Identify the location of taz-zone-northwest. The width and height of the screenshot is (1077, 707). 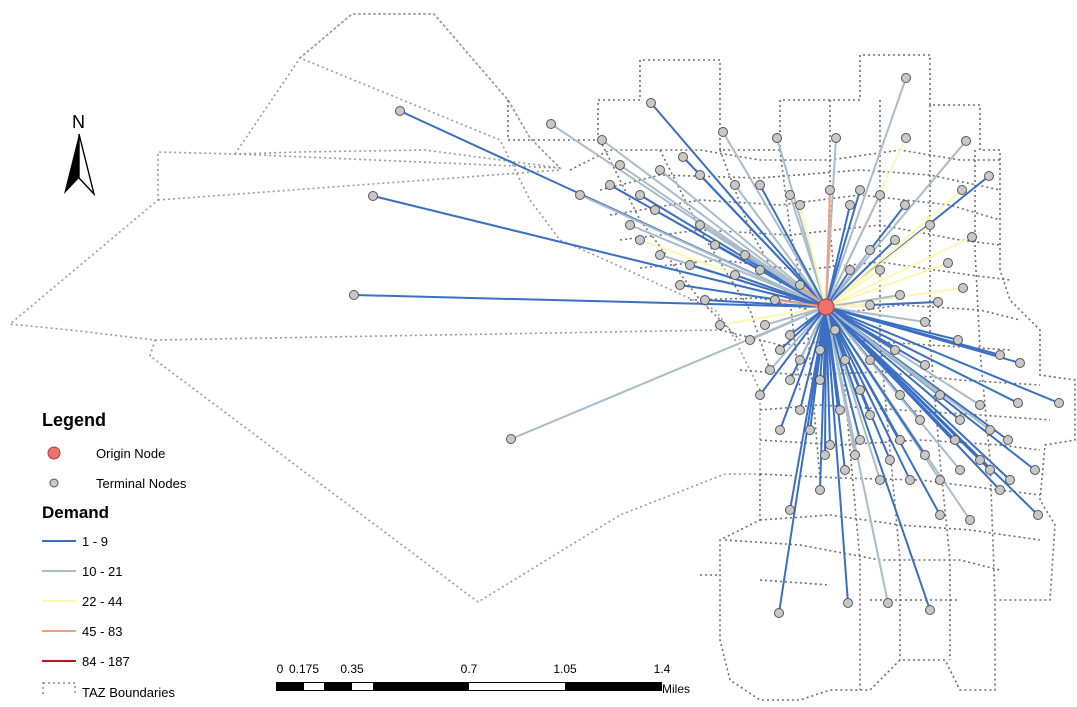
(398, 91).